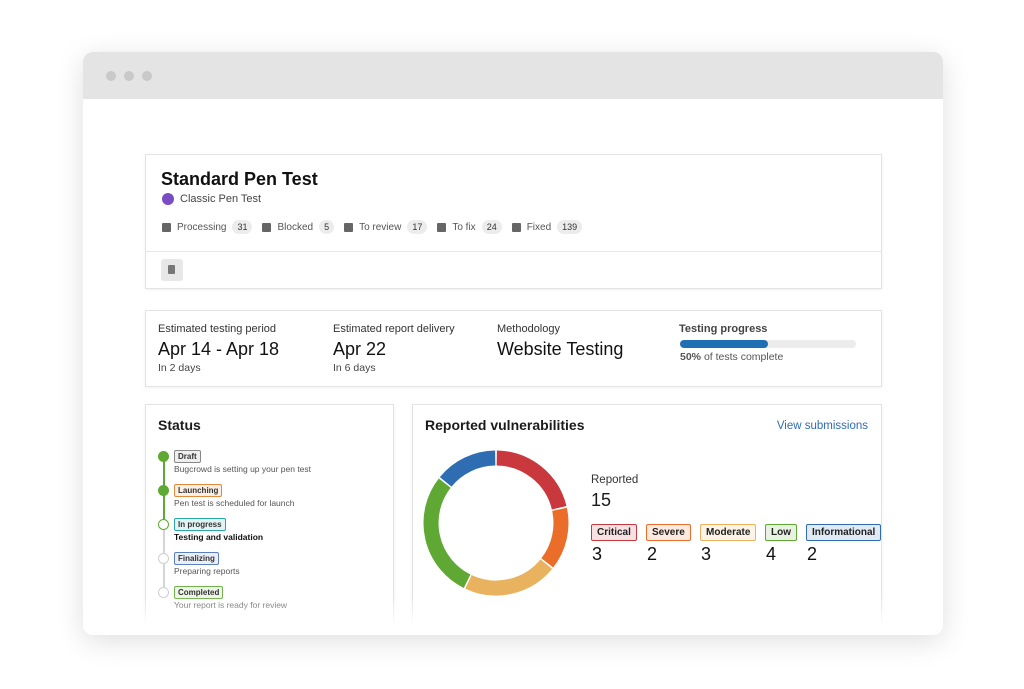 This screenshot has height=689, width=1024. Describe the element at coordinates (570, 227) in the screenshot. I see `stat-count: 139` at that location.